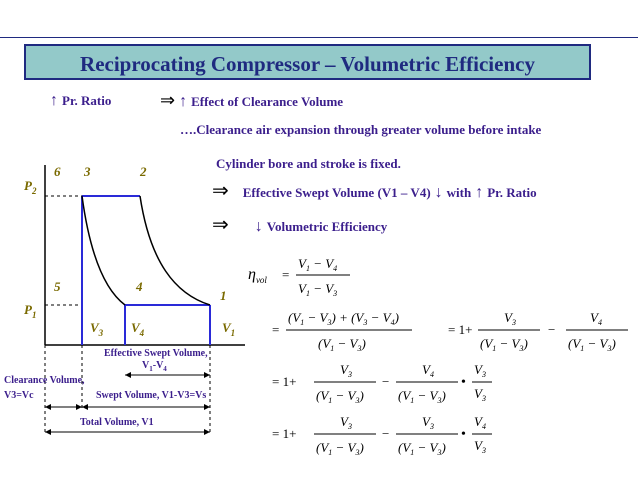  Describe the element at coordinates (156, 353) in the screenshot. I see `eff-swept-label-1: Effective Swept Volume,` at that location.